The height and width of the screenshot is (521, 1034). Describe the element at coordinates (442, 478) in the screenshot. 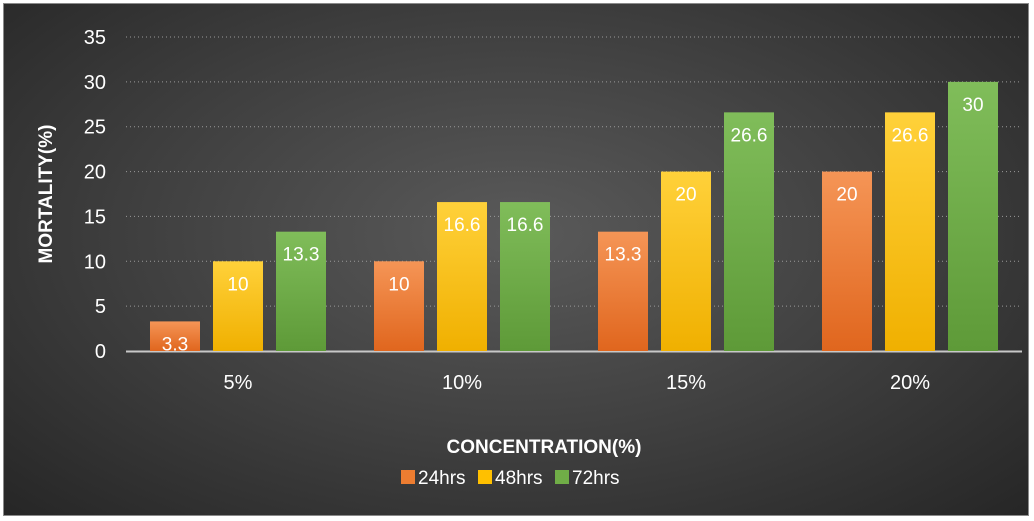

I see `legend-label-24hrs: 24hrs` at that location.